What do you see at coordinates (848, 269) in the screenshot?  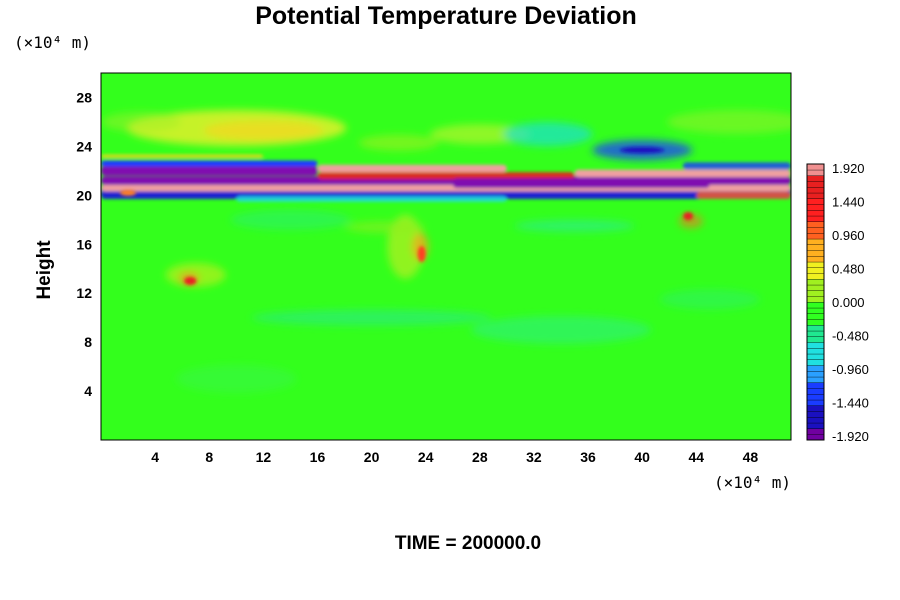 I see `colorbar-tick-label: 0.480` at bounding box center [848, 269].